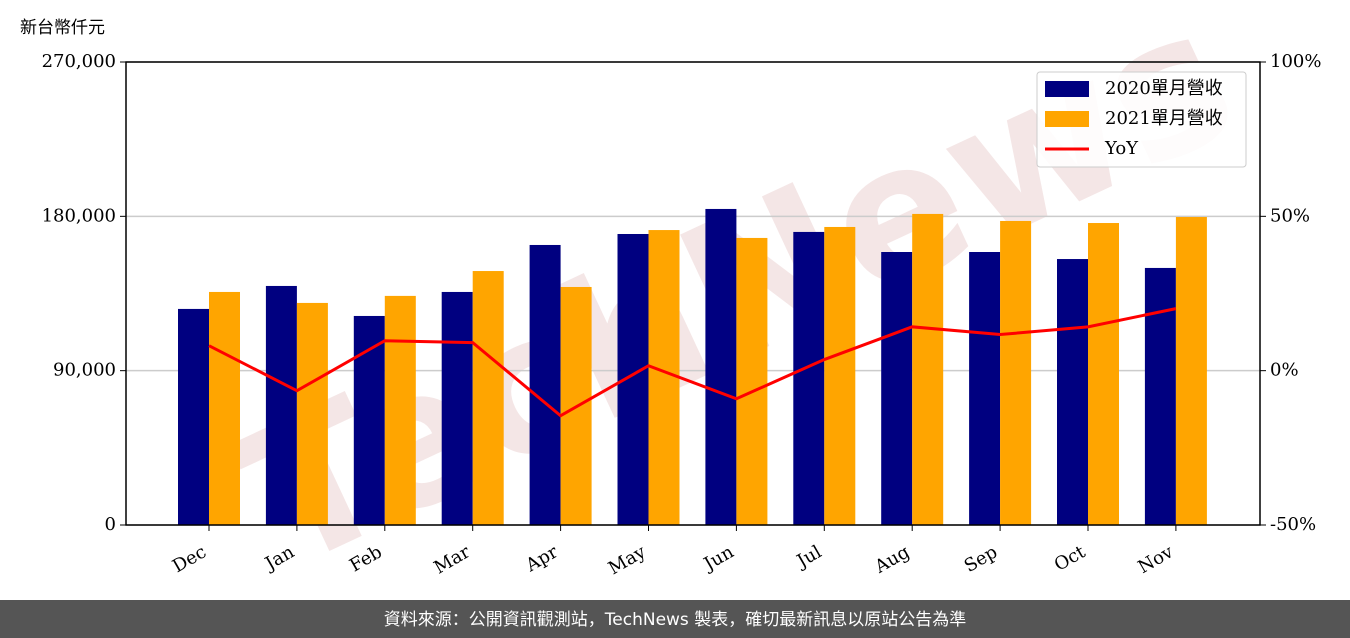 The image size is (1350, 638). I want to click on footer: 資料來源：公開資訊觀測站，TechNews 製表，確切最新訊息以原站公告為準, so click(675, 620).